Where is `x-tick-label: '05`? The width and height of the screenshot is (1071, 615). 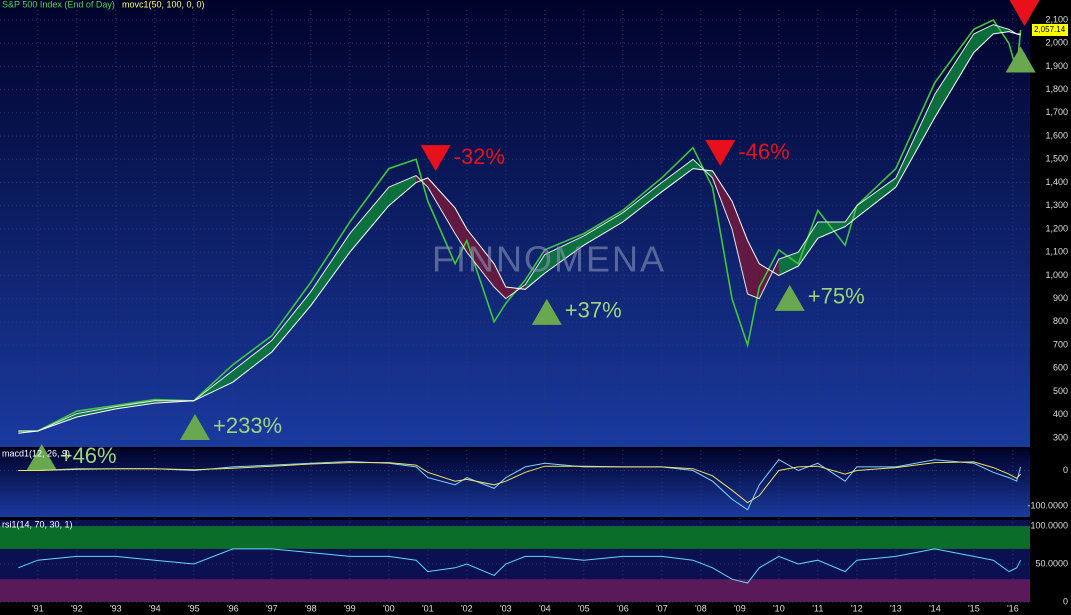
x-tick-label: '05 is located at coordinates (584, 608).